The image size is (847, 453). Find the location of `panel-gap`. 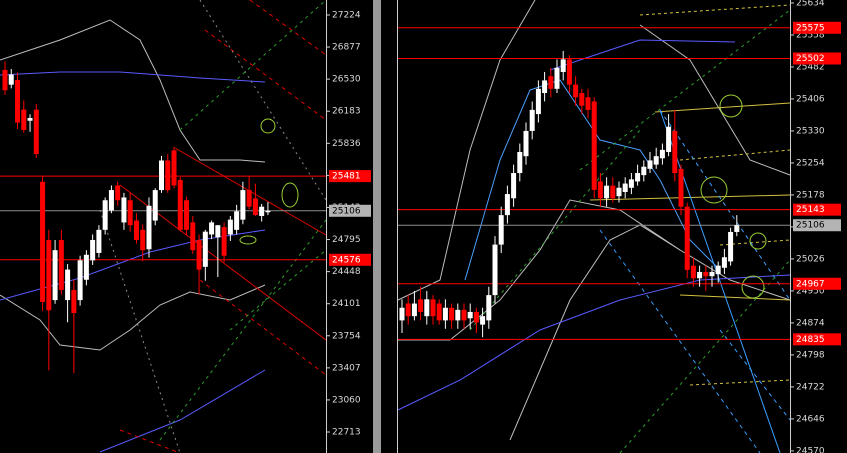

panel-gap is located at coordinates (389, 226).